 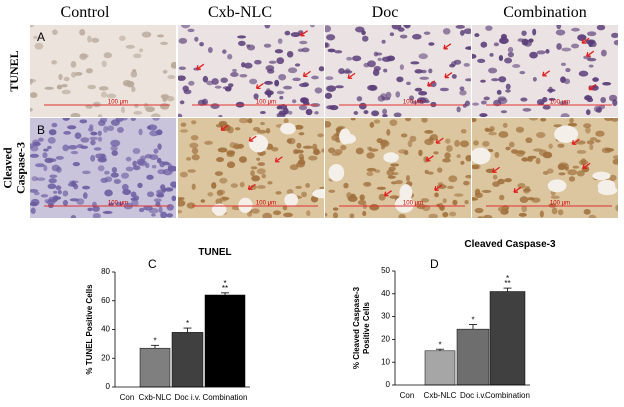 What do you see at coordinates (385, 270) in the screenshot?
I see `y-tick-label: 50` at bounding box center [385, 270].